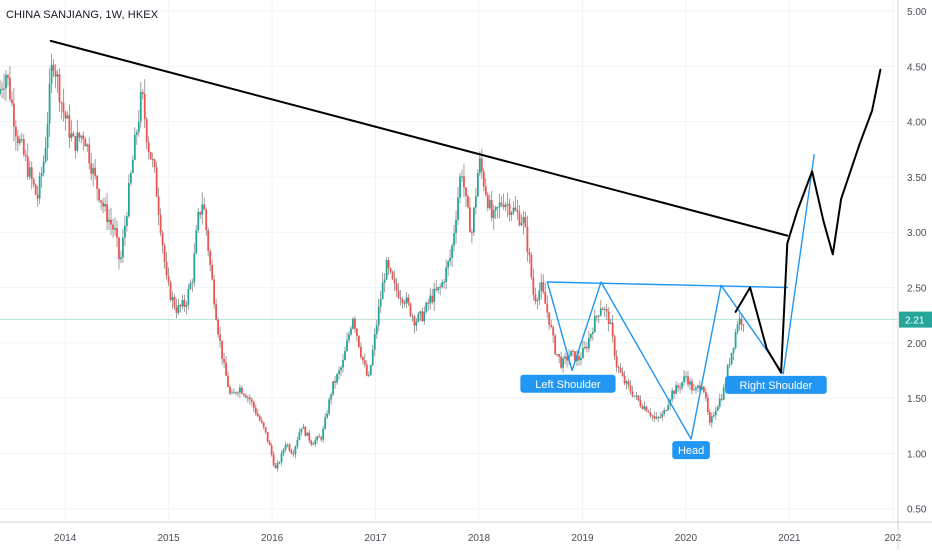  I want to click on projection-path, so click(808, 221).